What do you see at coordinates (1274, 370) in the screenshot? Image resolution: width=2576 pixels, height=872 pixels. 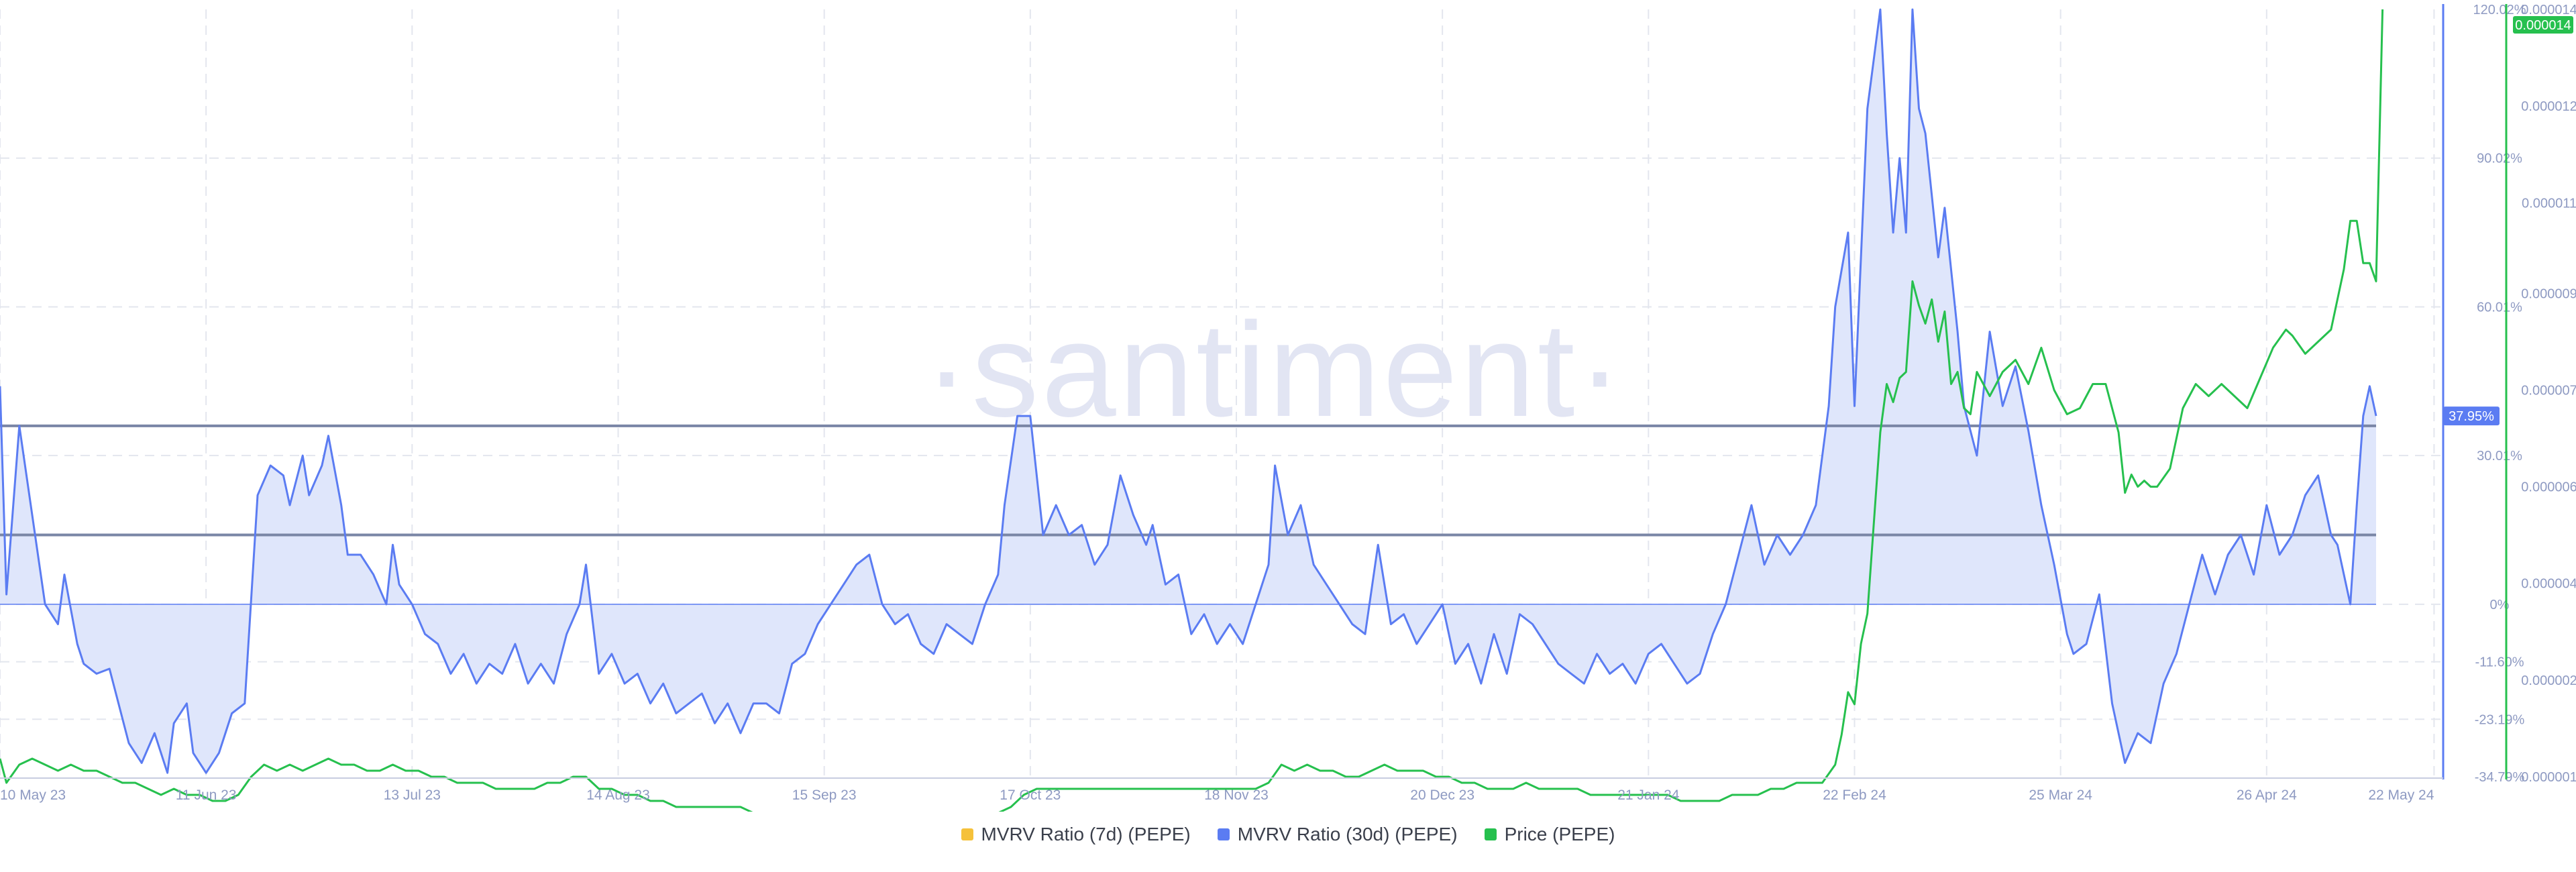 I see `watermark-text: ·santiment·` at bounding box center [1274, 370].